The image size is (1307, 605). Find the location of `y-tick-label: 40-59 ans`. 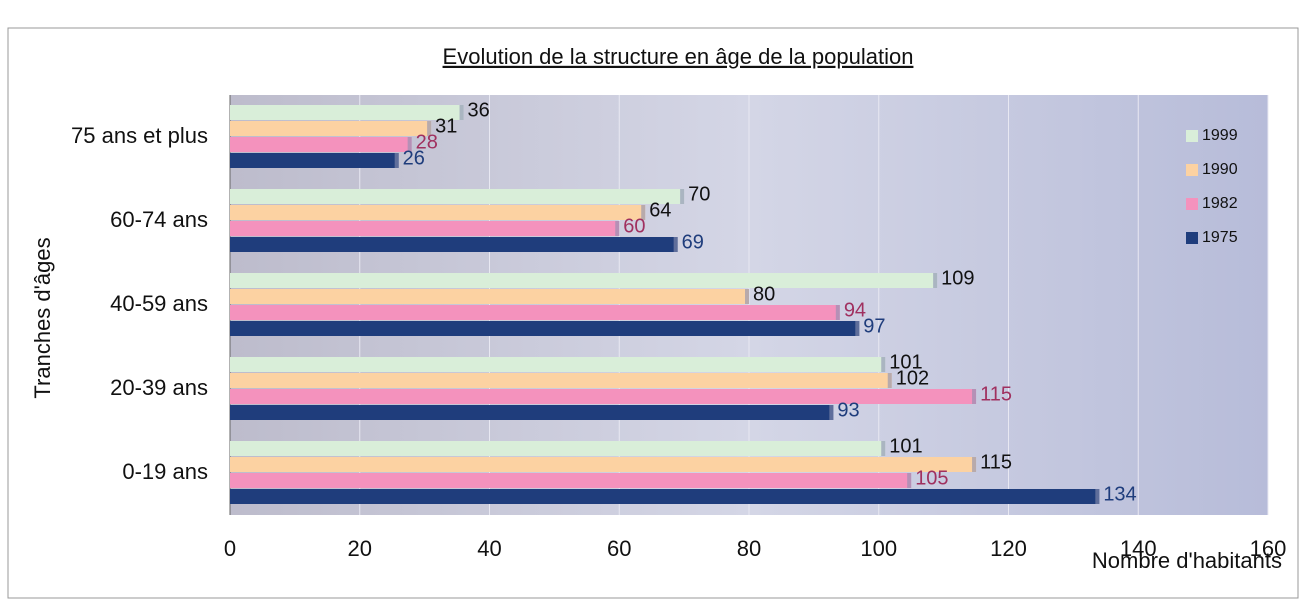

y-tick-label: 40-59 ans is located at coordinates (159, 303).